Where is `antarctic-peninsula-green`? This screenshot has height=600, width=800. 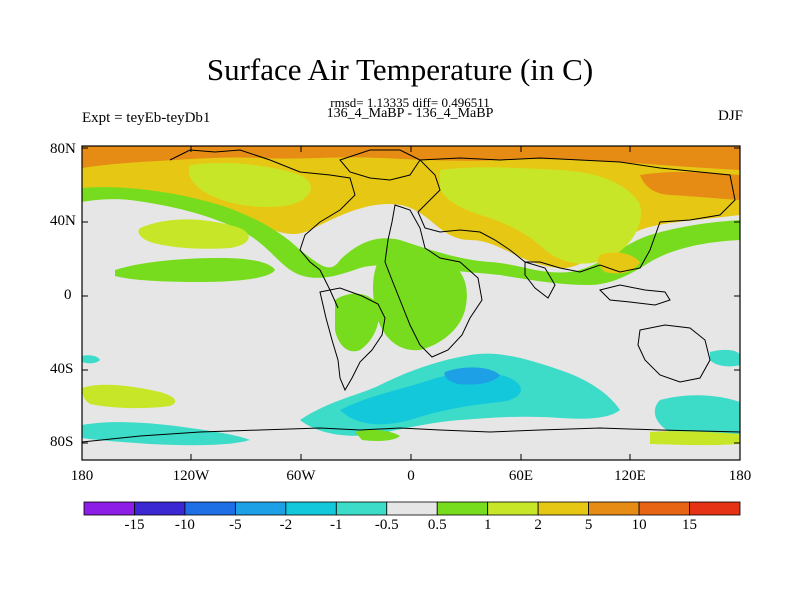
antarctic-peninsula-green is located at coordinates (377, 435).